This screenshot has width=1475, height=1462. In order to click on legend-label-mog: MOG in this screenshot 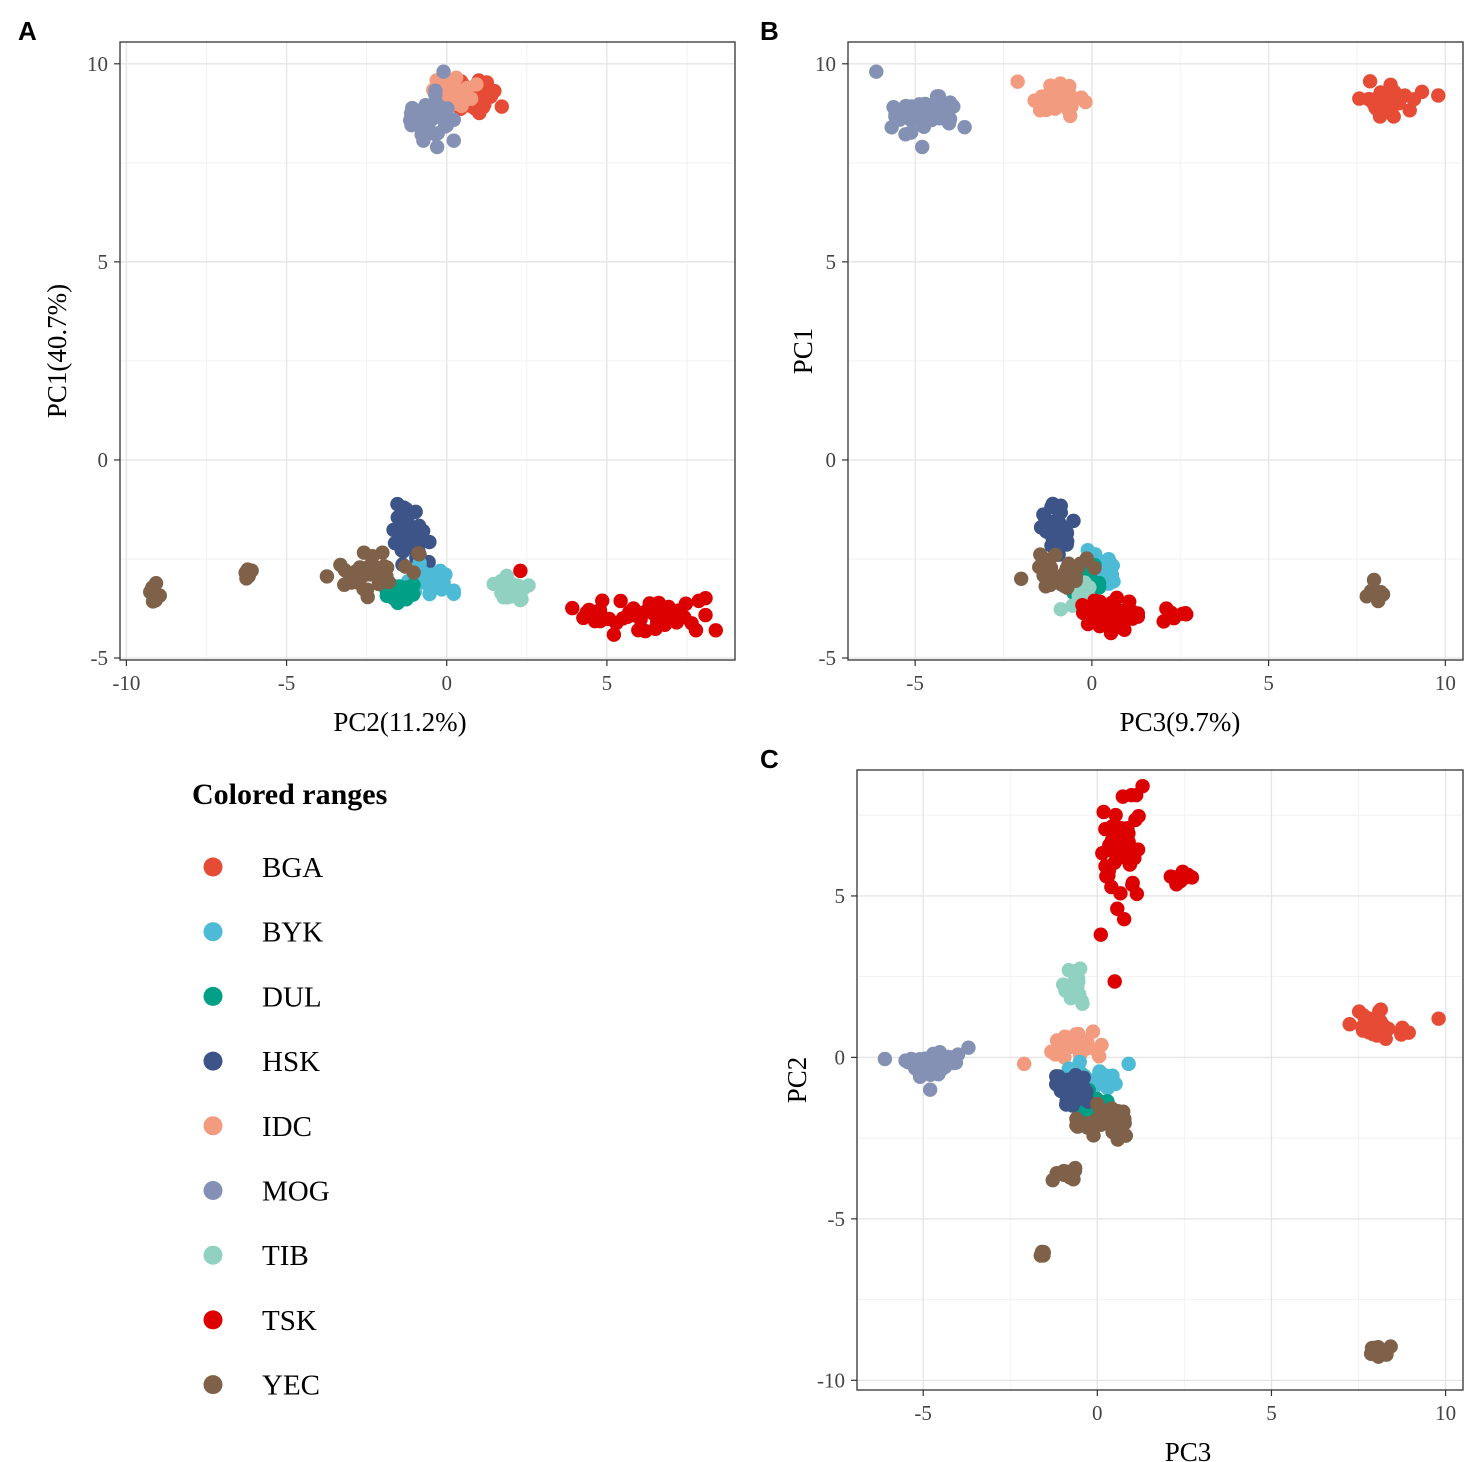, I will do `click(296, 1192)`.